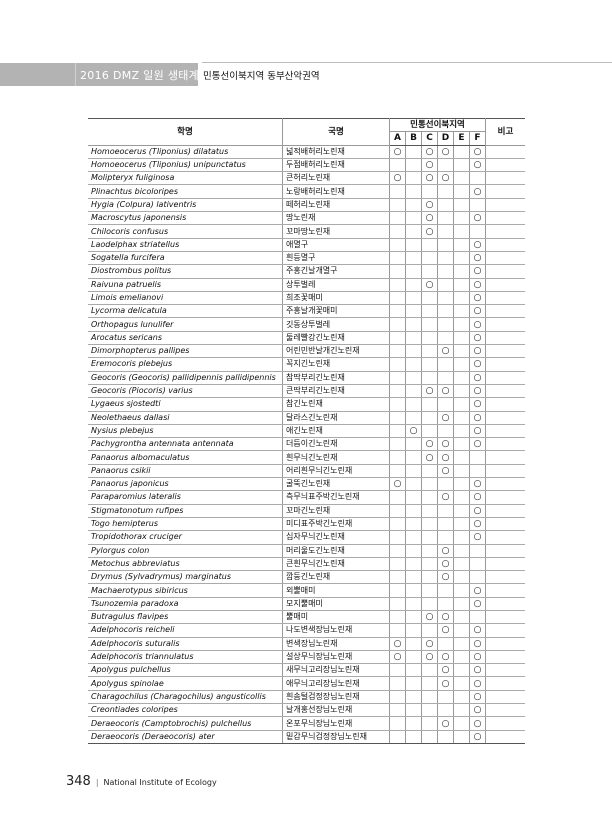 The height and width of the screenshot is (840, 612). Describe the element at coordinates (336, 683) in the screenshot. I see `korean-name: 애무늬고리장님노린재` at that location.